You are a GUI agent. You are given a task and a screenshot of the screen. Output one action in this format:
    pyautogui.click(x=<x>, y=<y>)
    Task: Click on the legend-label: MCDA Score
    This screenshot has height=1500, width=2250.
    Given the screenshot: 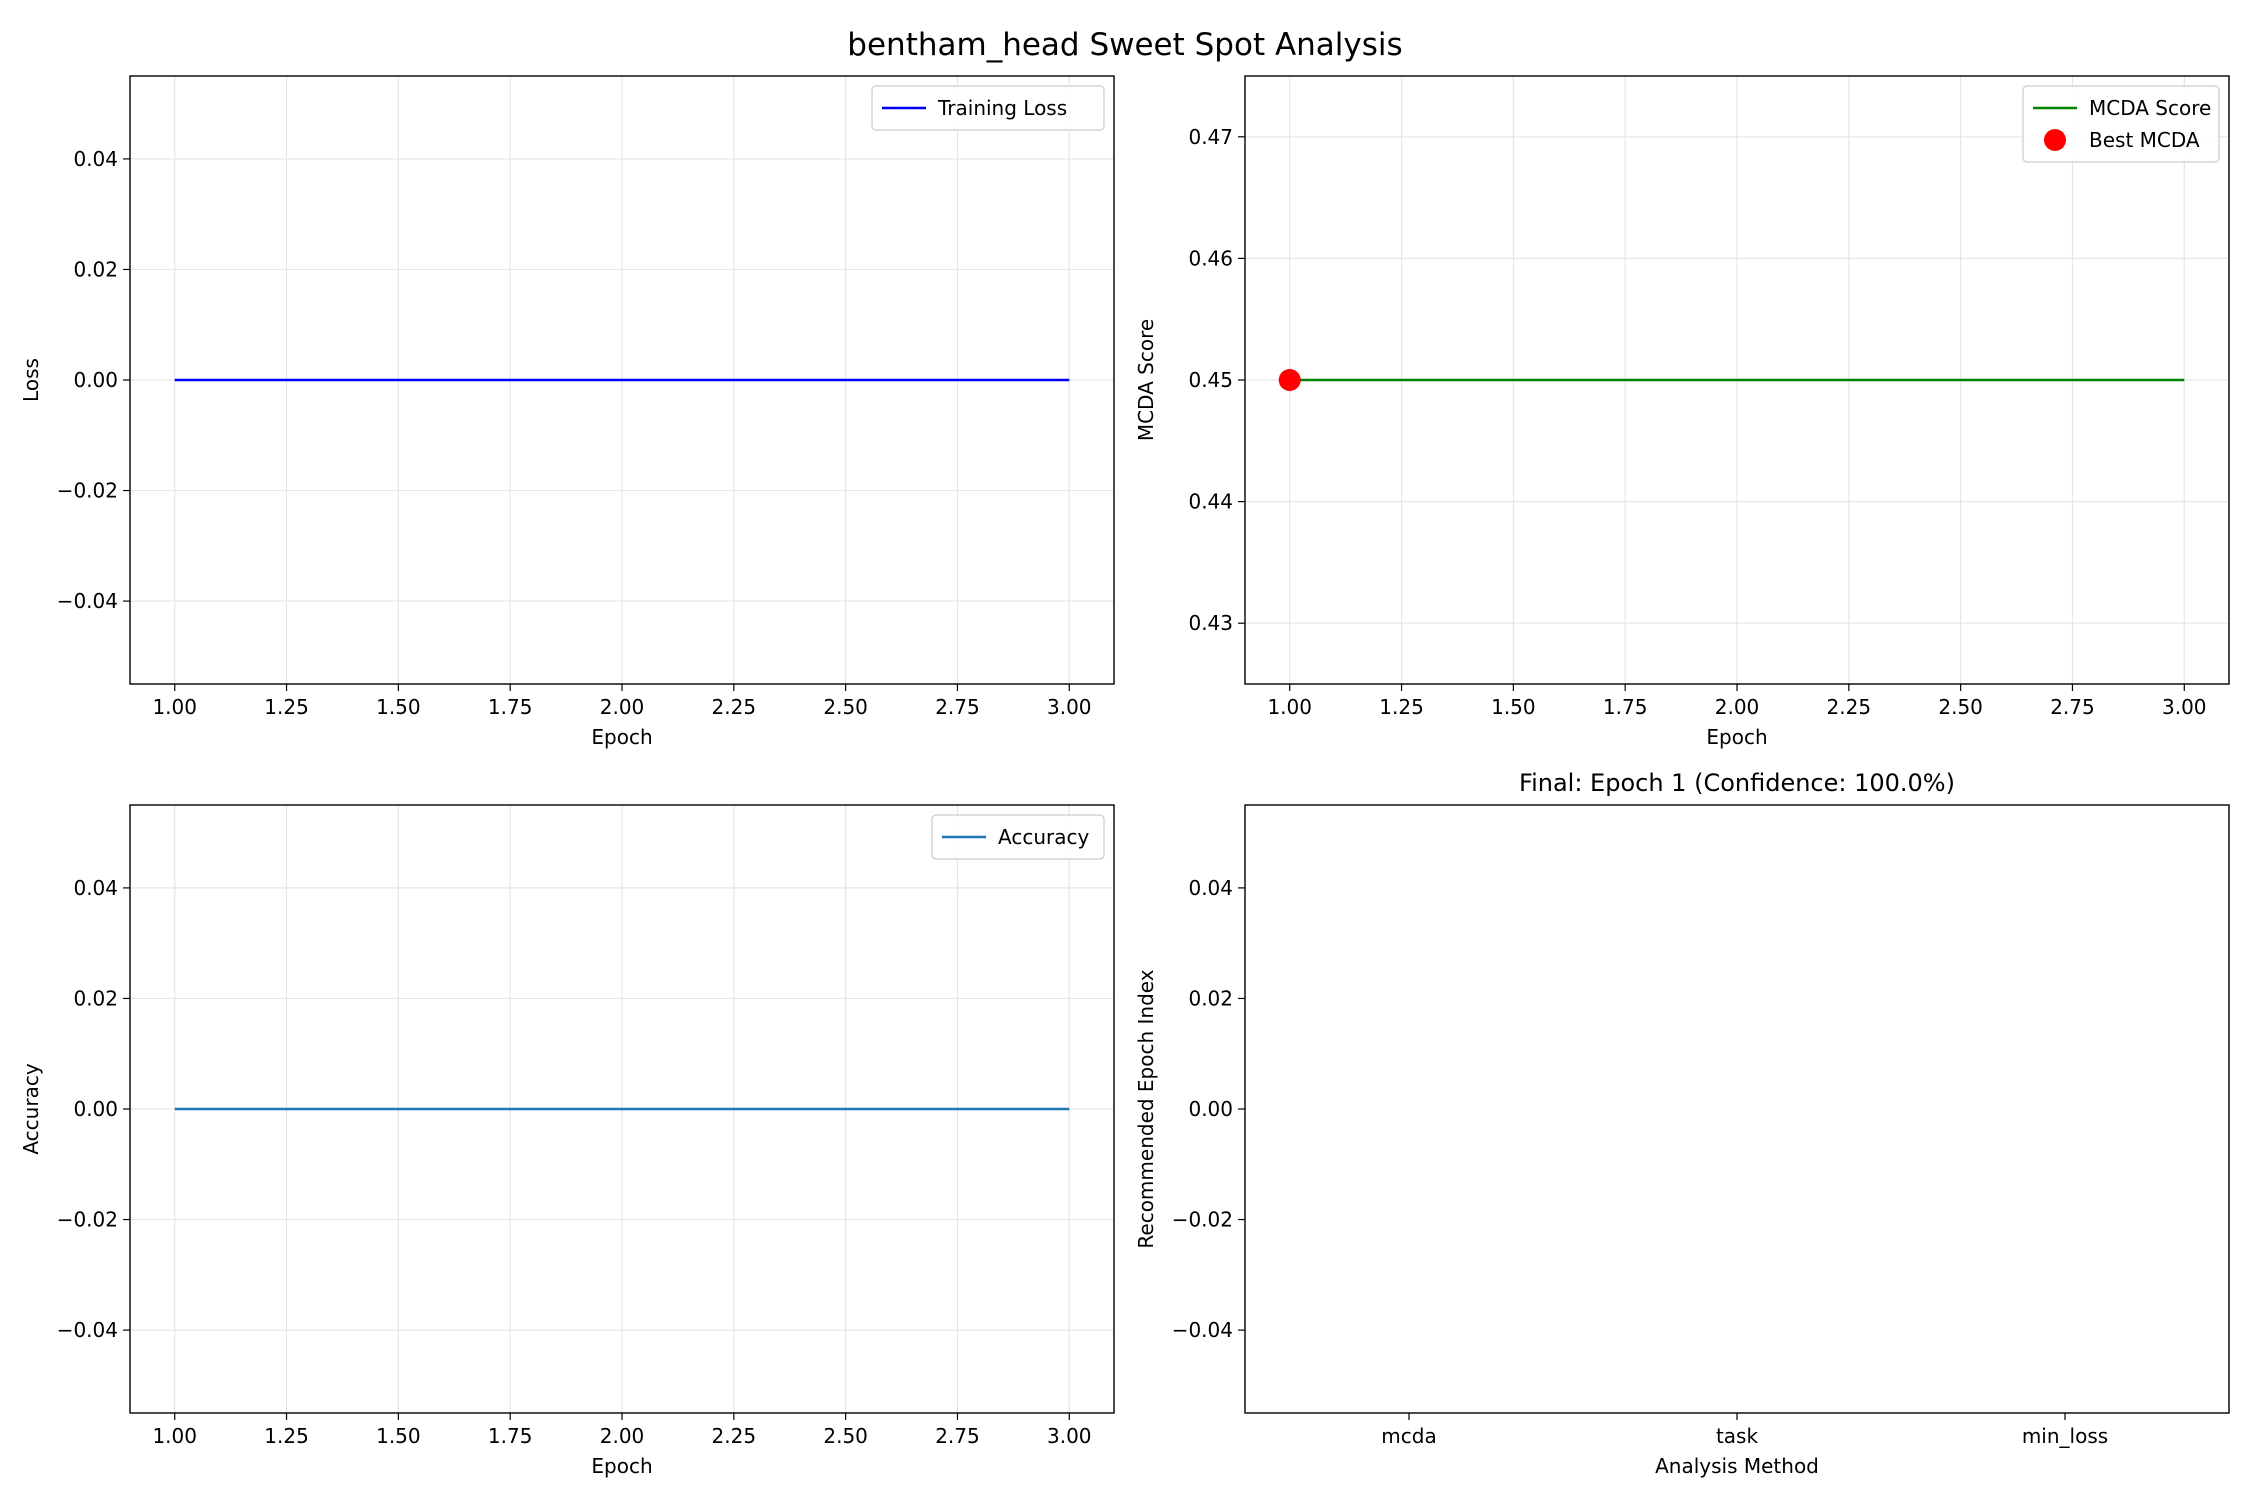 What is the action you would take?
    pyautogui.click(x=2150, y=108)
    